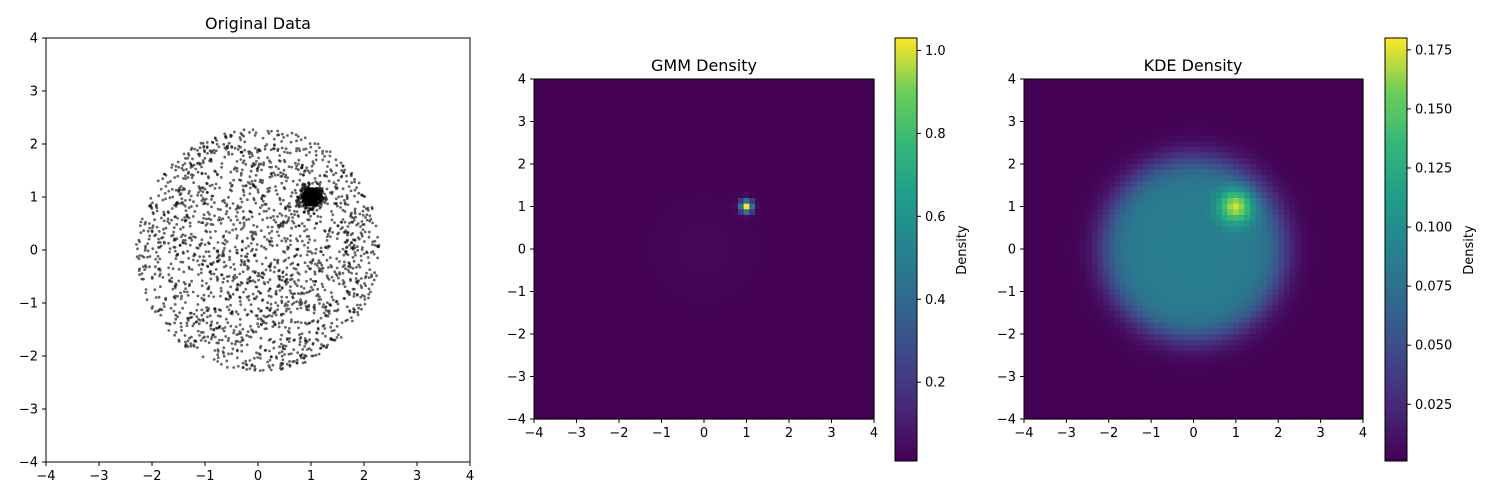 The image size is (1500, 500). What do you see at coordinates (34, 145) in the screenshot?
I see `scatter-y-tick-label: 2` at bounding box center [34, 145].